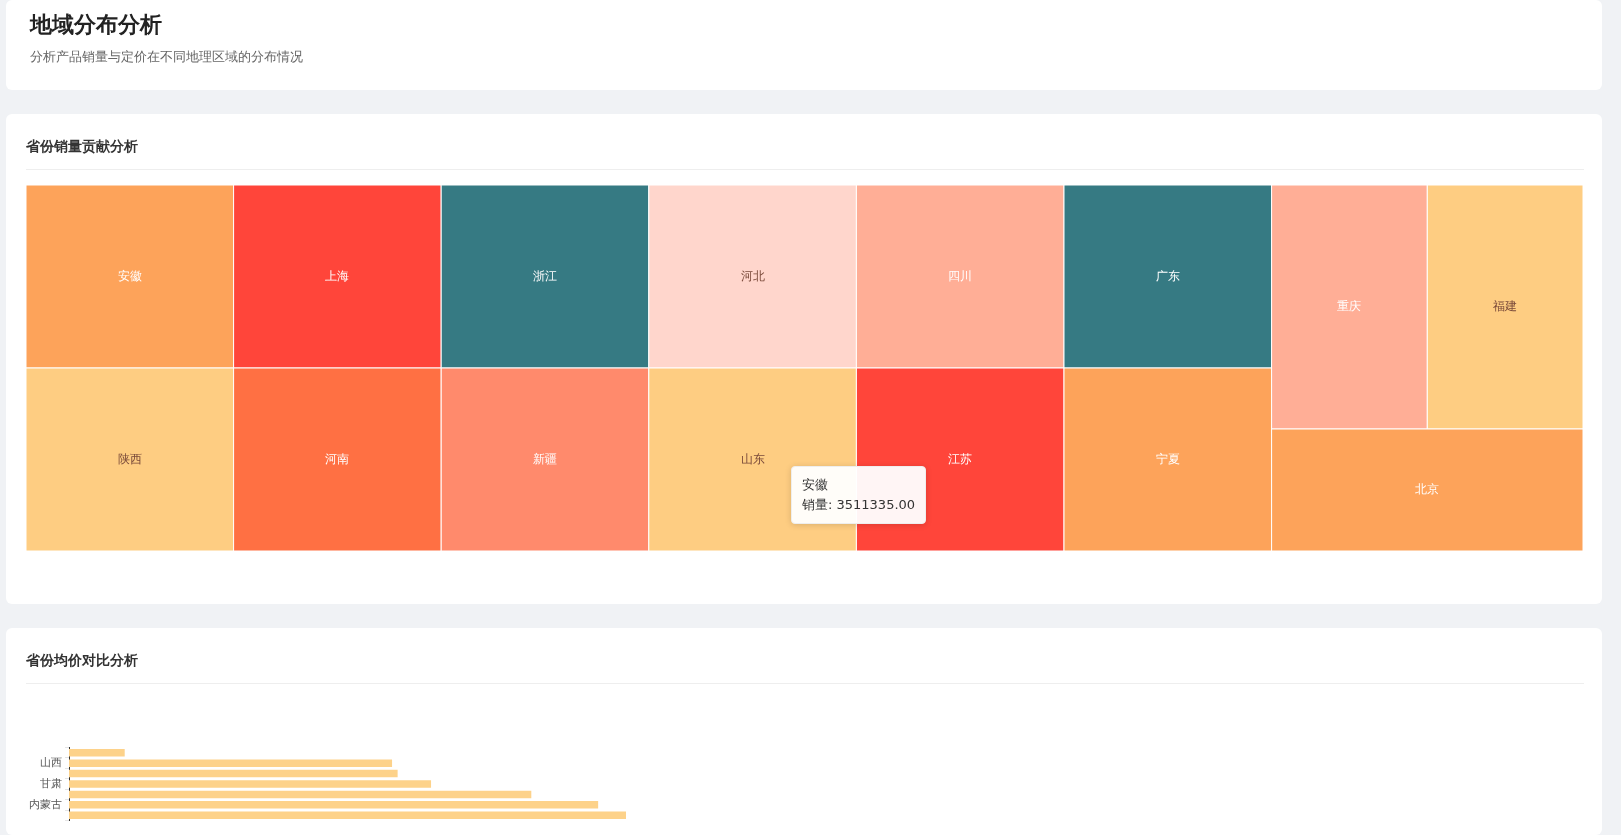 The width and height of the screenshot is (1621, 835). Describe the element at coordinates (960, 275) in the screenshot. I see `category-label: 四川` at that location.